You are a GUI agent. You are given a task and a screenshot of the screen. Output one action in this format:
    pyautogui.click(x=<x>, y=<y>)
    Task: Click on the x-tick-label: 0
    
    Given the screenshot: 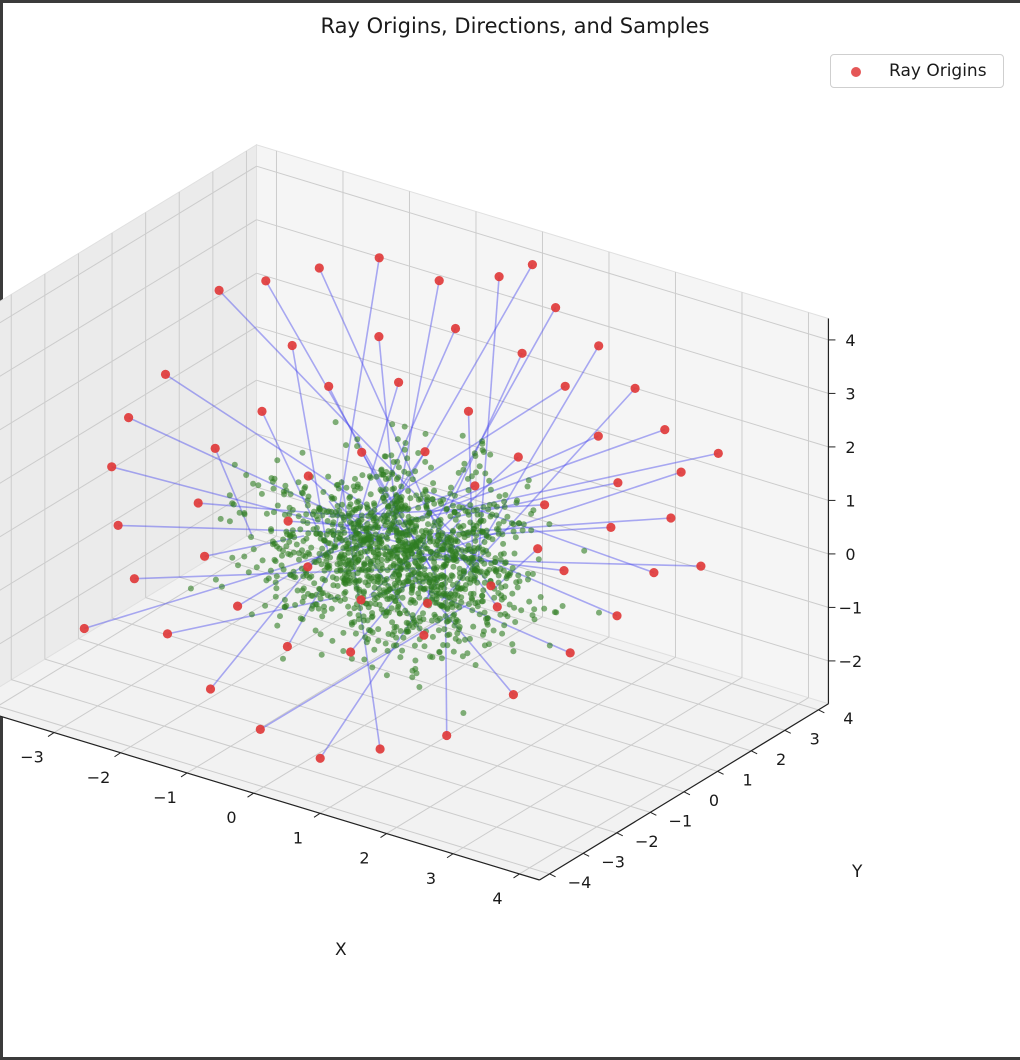 What is the action you would take?
    pyautogui.click(x=231, y=817)
    